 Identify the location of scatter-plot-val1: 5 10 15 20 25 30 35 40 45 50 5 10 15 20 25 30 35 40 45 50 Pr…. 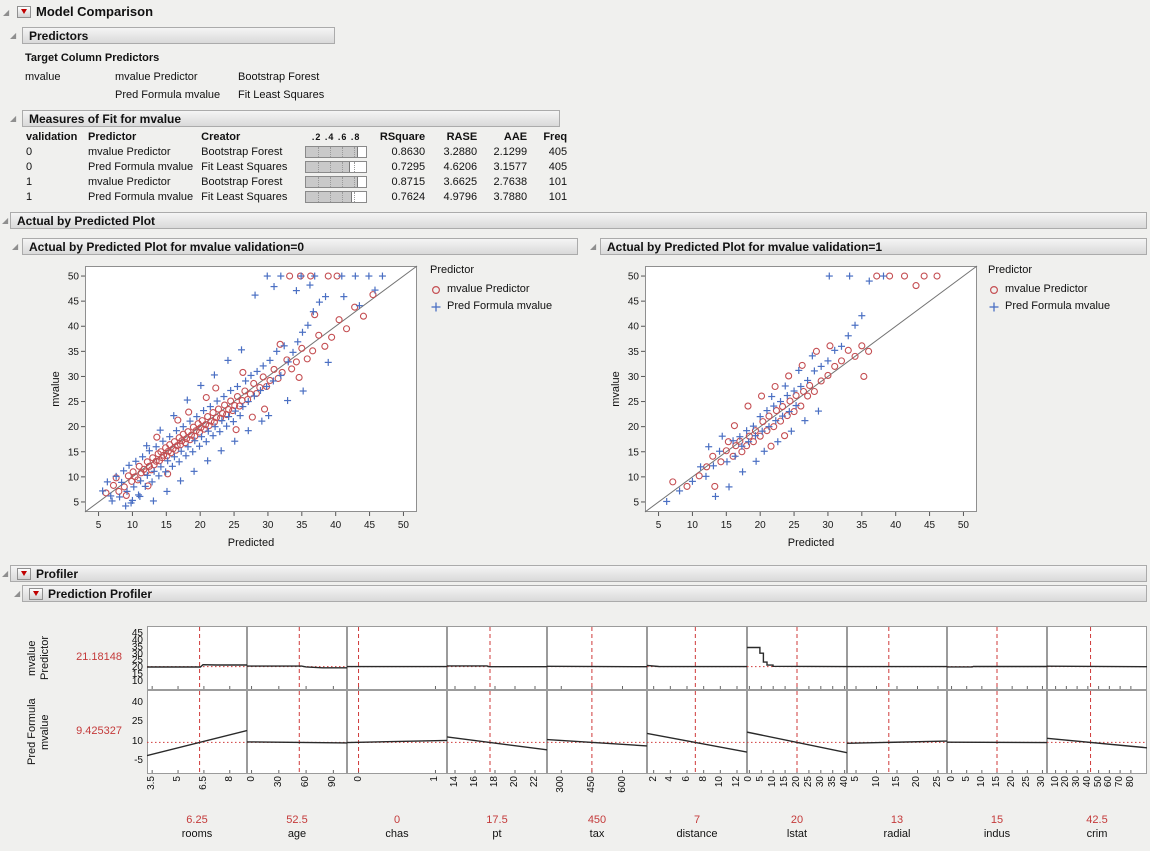
(796, 408).